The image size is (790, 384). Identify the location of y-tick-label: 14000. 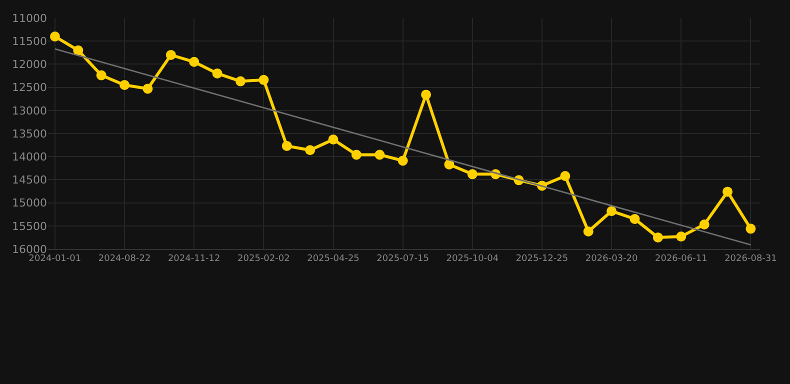
(29, 157).